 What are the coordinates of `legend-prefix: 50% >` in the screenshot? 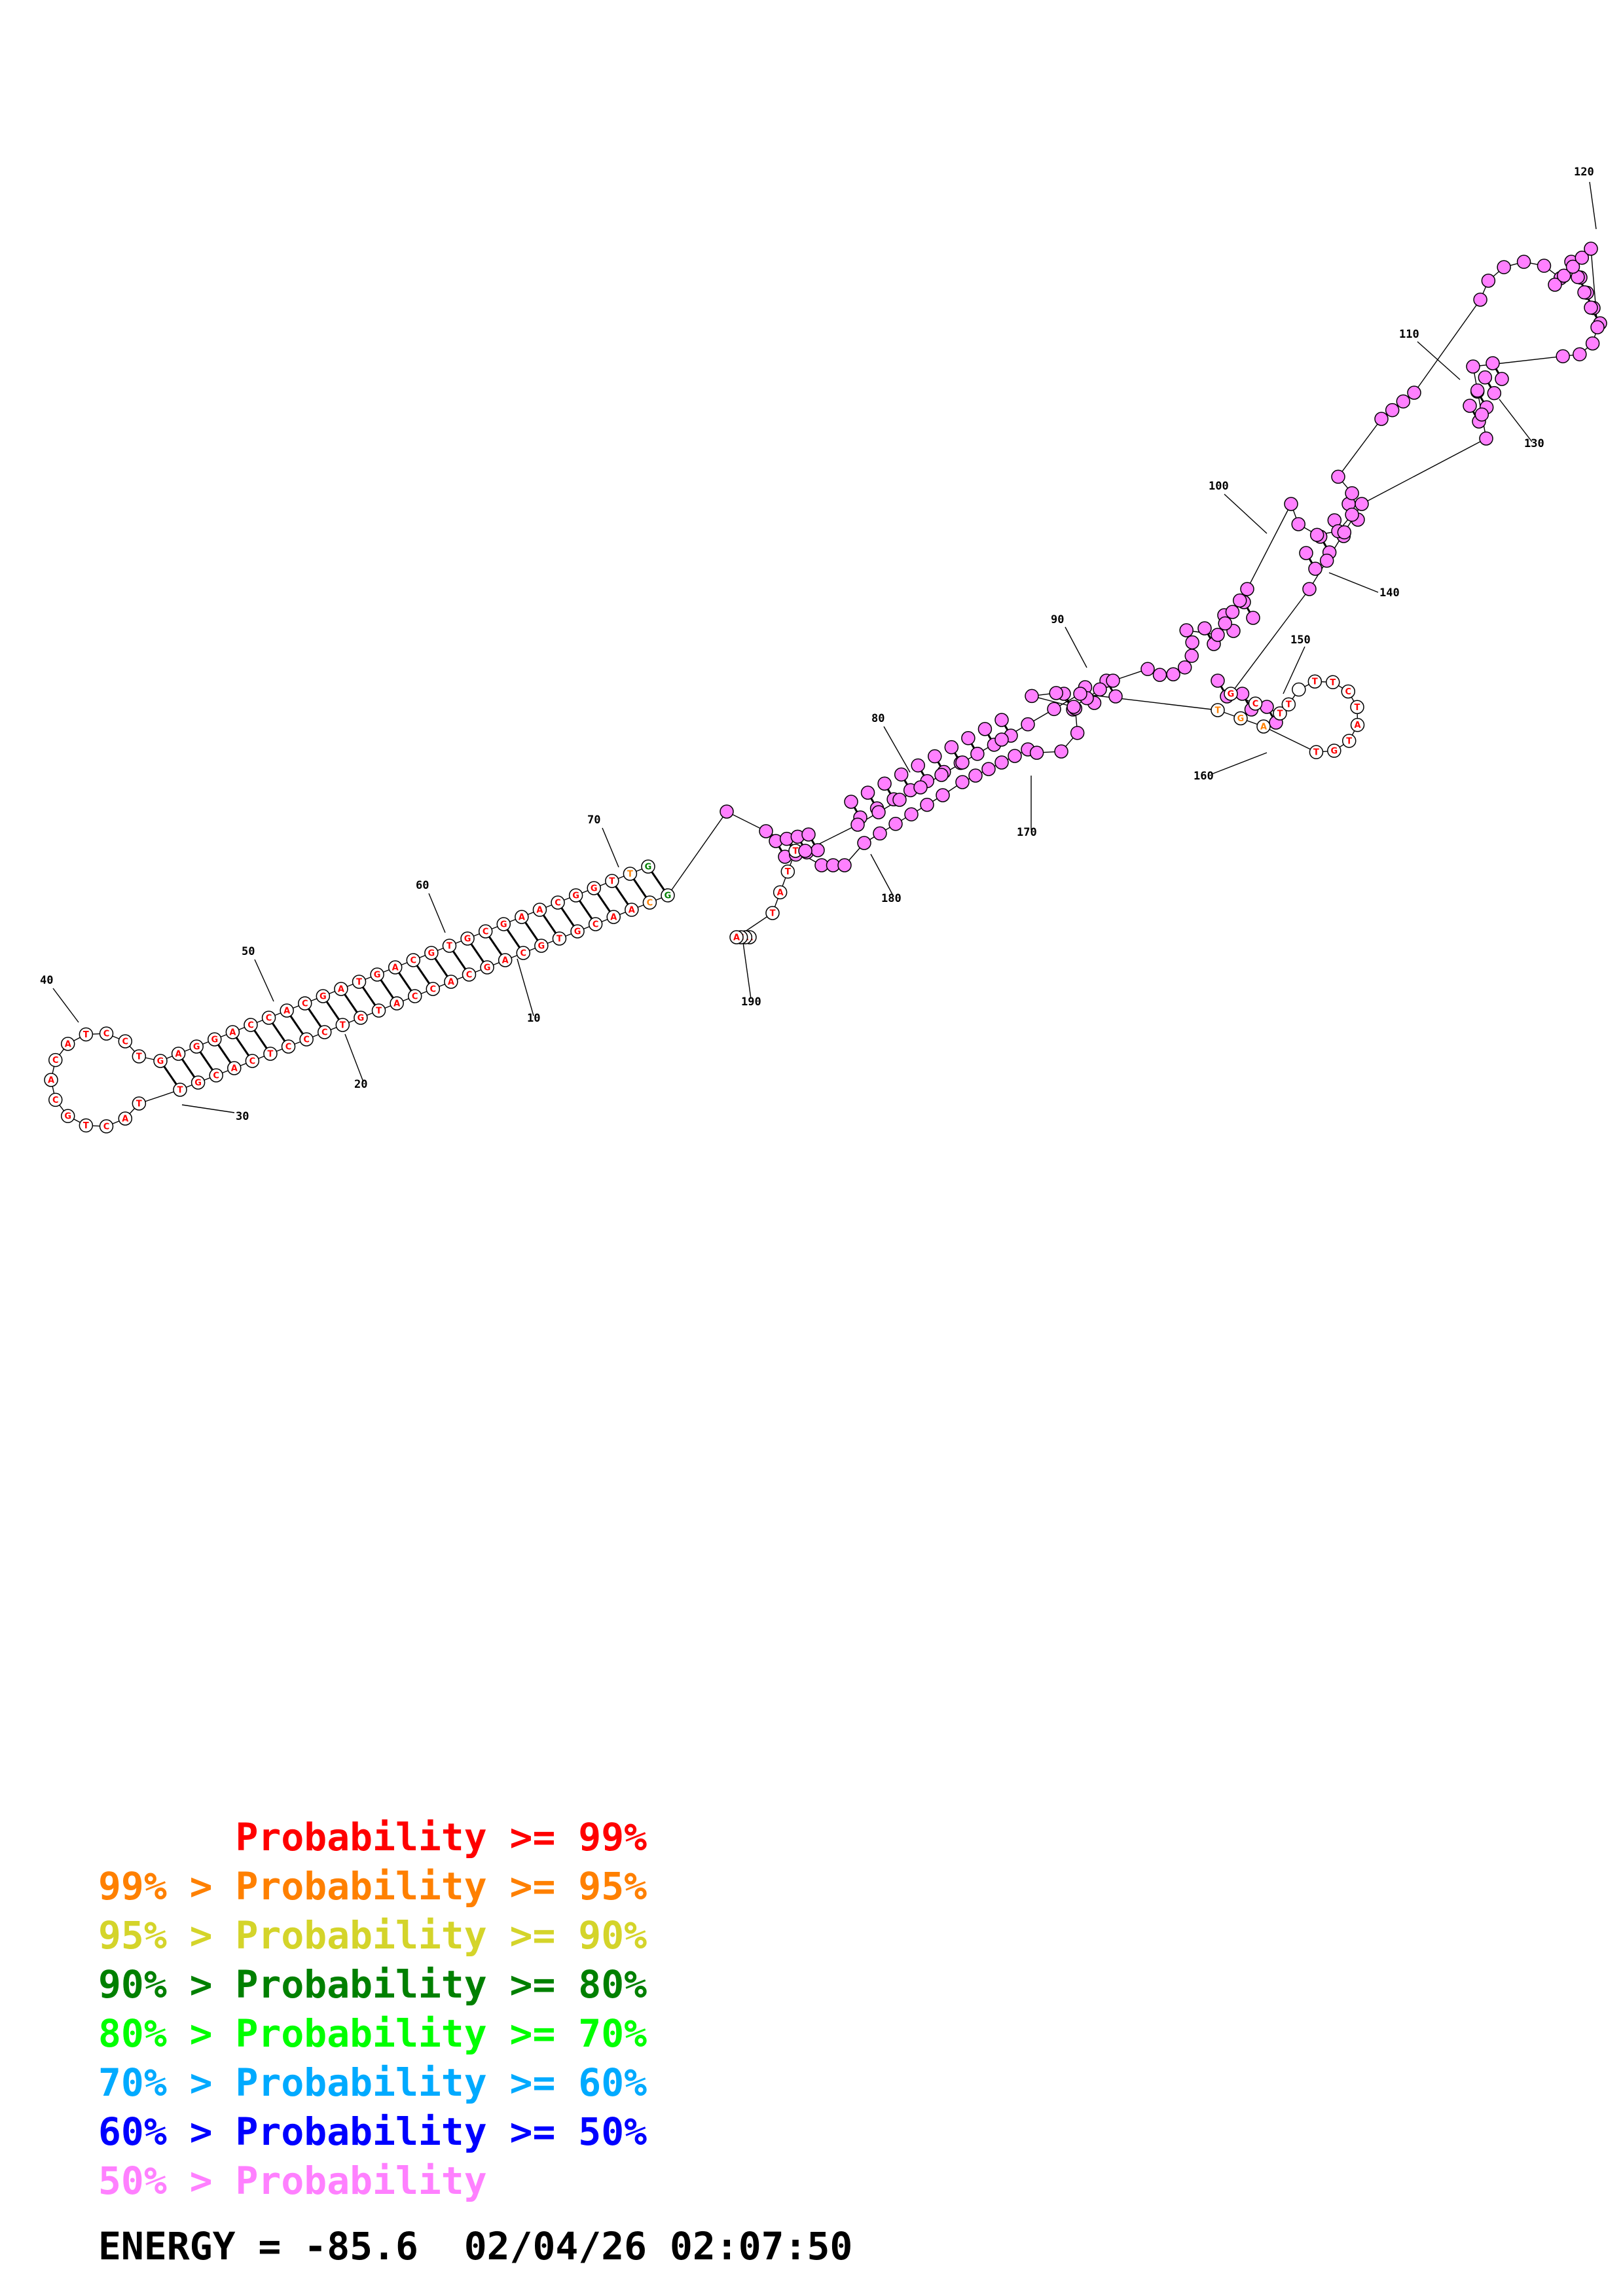 It's located at (167, 2181).